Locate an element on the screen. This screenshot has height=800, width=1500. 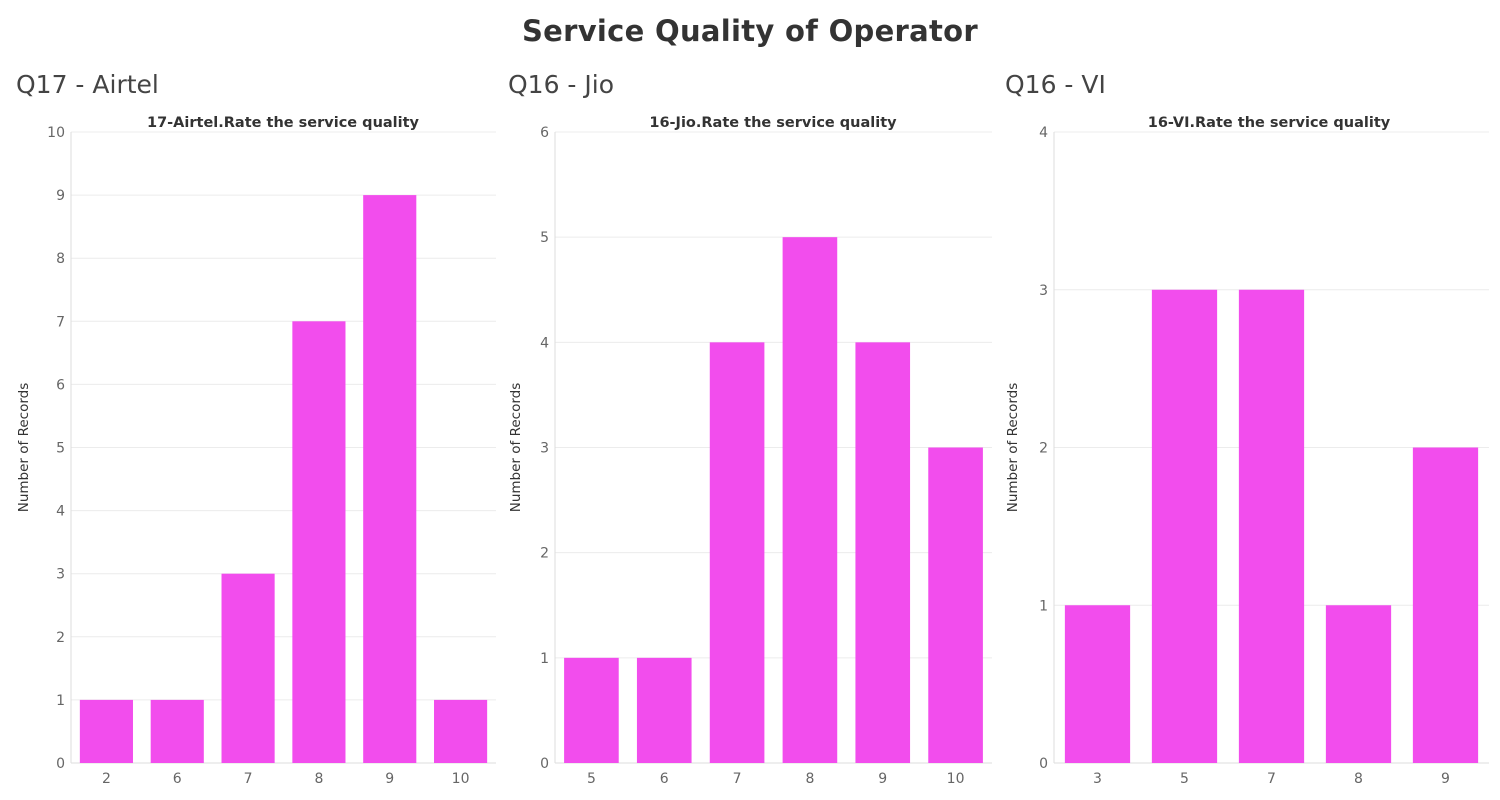
y-tick-label: 9 is located at coordinates (60, 196).